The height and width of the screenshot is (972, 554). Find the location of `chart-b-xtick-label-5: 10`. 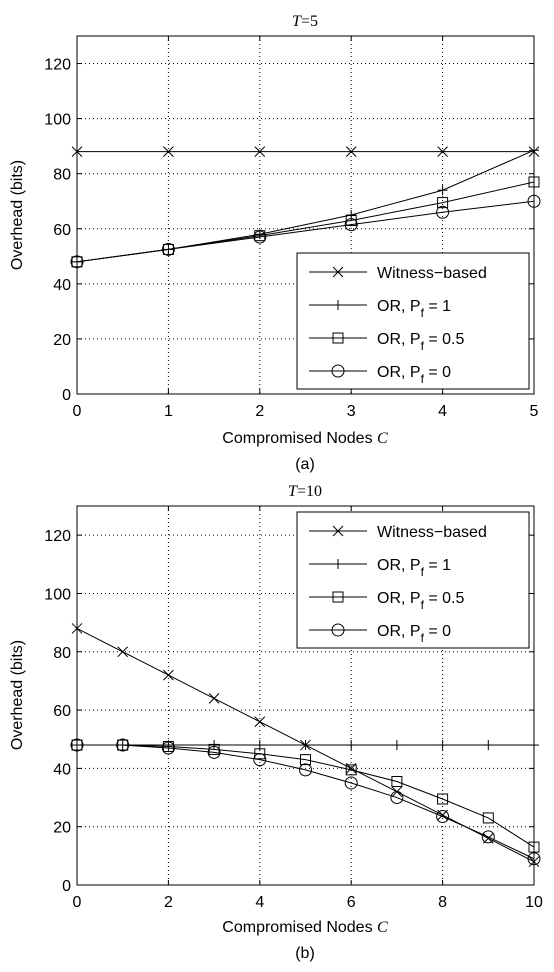

chart-b-xtick-label-5: 10 is located at coordinates (534, 902).